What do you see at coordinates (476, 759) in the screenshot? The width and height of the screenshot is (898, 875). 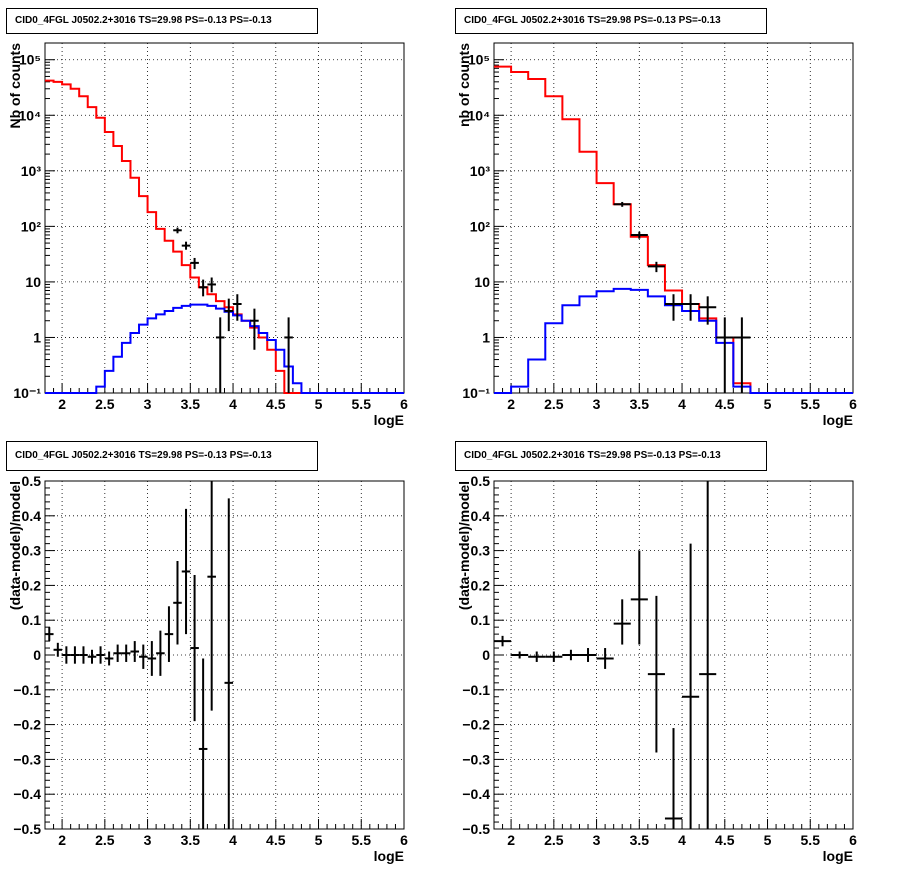 I see `y-tick-label: −0.3` at bounding box center [476, 759].